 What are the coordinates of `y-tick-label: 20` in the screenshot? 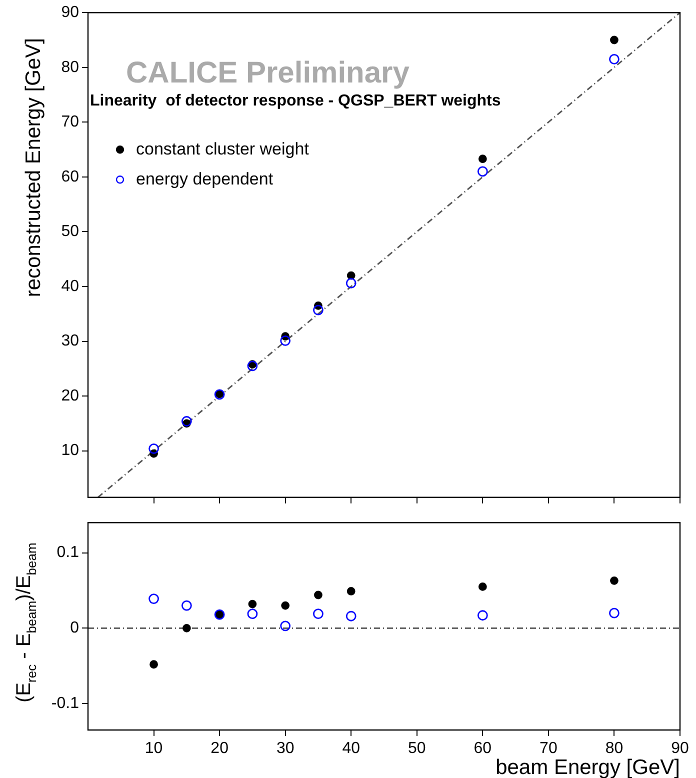 It's located at (70, 395).